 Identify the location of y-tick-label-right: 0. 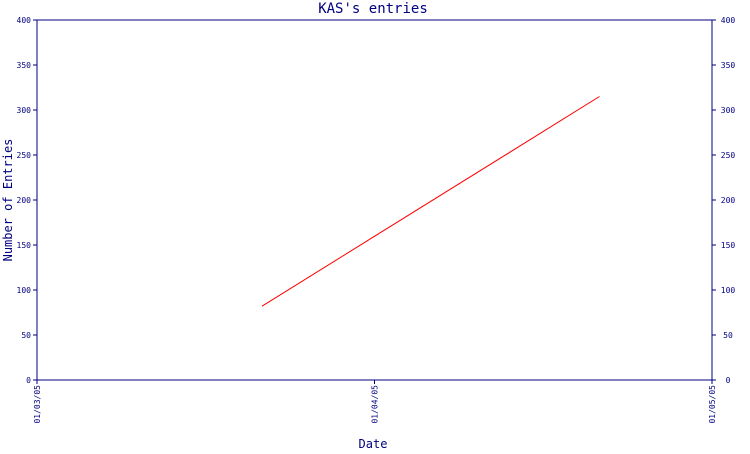
(728, 380).